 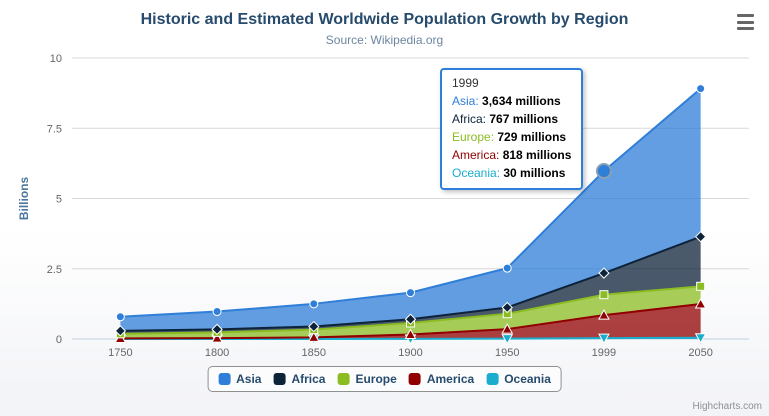 What do you see at coordinates (343, 379) in the screenshot?
I see `legend-symbol-europe` at bounding box center [343, 379].